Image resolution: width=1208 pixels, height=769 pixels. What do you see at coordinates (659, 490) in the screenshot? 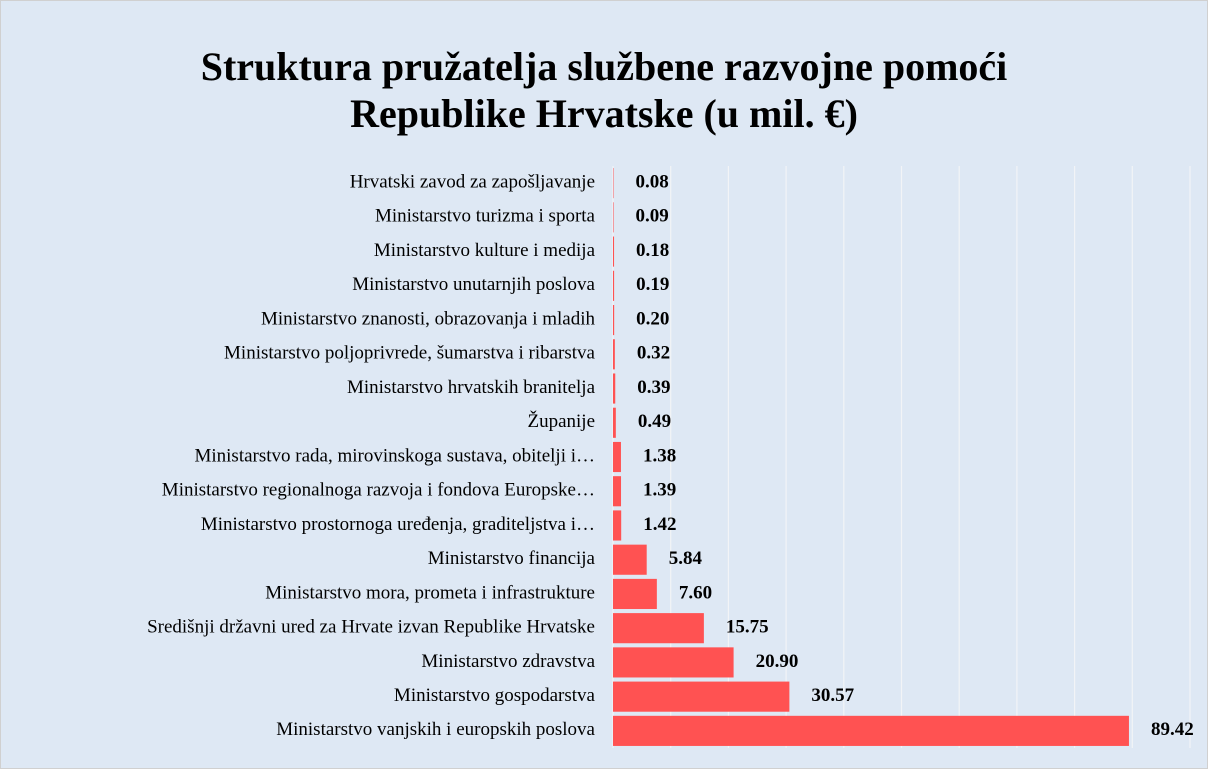
I see `value-label: 1.39` at bounding box center [659, 490].